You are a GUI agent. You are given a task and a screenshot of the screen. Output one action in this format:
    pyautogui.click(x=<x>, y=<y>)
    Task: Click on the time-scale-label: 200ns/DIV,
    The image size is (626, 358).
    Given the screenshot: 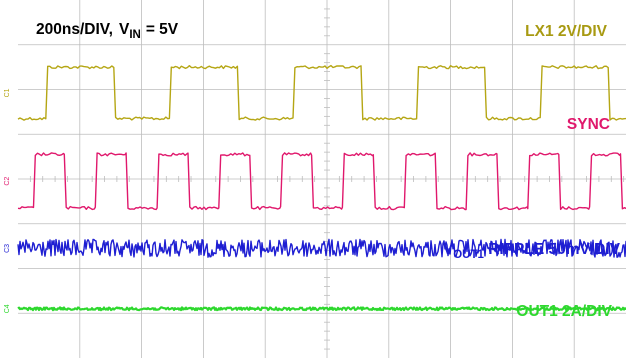 What is the action you would take?
    pyautogui.click(x=74, y=29)
    